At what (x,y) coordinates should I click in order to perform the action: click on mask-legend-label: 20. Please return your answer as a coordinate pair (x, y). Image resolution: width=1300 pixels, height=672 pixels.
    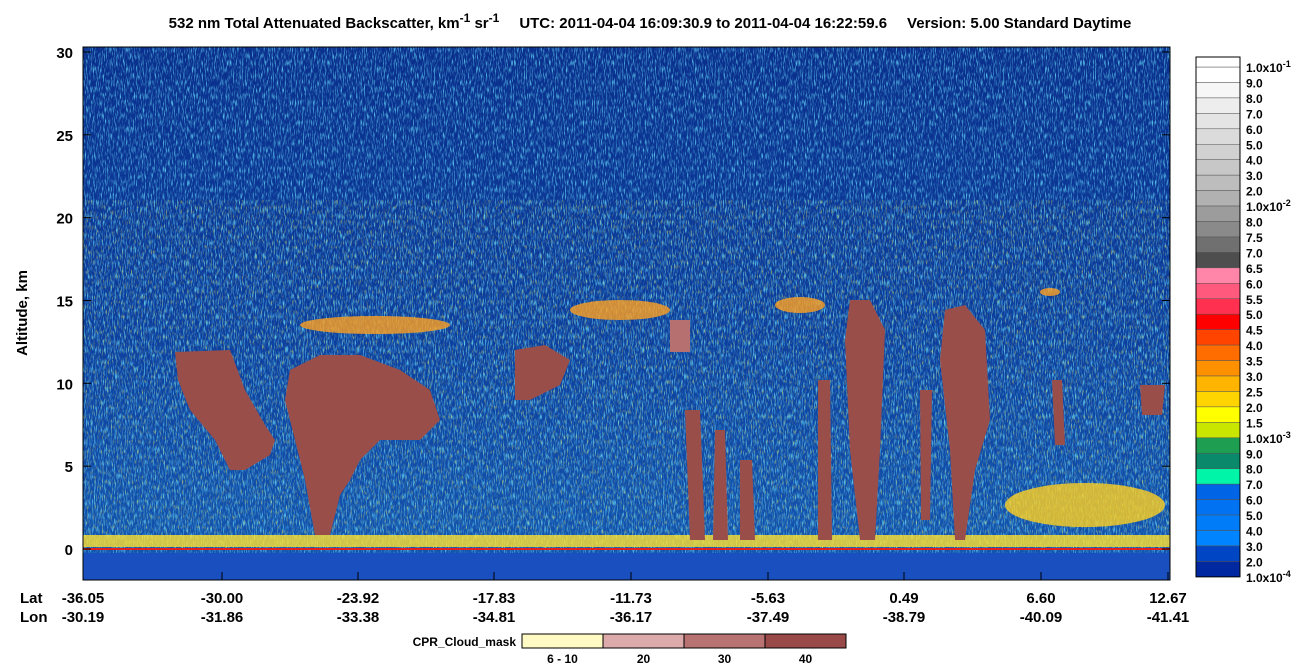
    Looking at the image, I should click on (644, 659).